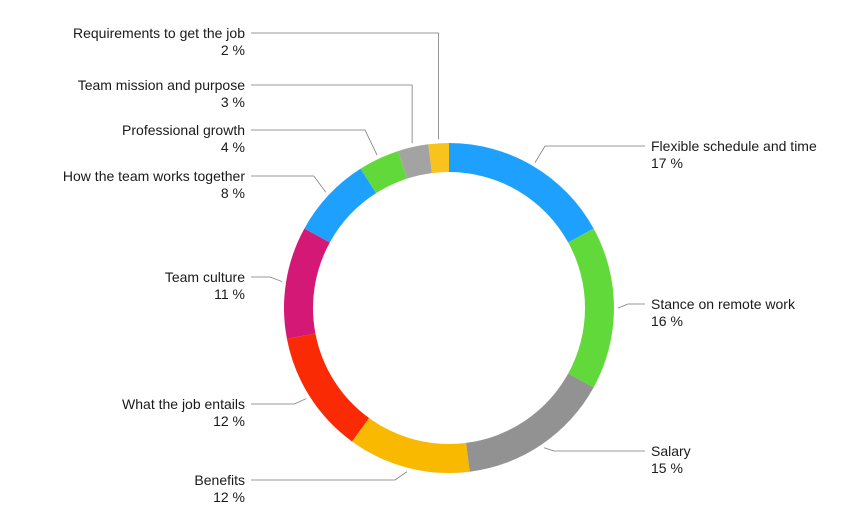 The width and height of the screenshot is (865, 521). What do you see at coordinates (289, 184) in the screenshot?
I see `leader-line-how-the-team-works-together` at bounding box center [289, 184].